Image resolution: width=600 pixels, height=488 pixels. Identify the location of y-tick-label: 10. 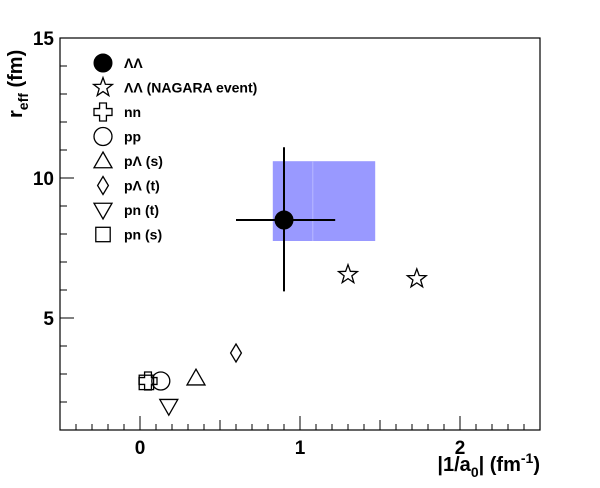
(43, 179).